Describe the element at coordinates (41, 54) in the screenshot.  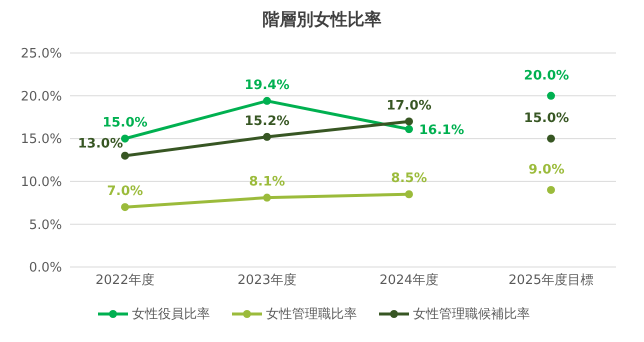
I see `y-tick-label: 25.0%` at that location.